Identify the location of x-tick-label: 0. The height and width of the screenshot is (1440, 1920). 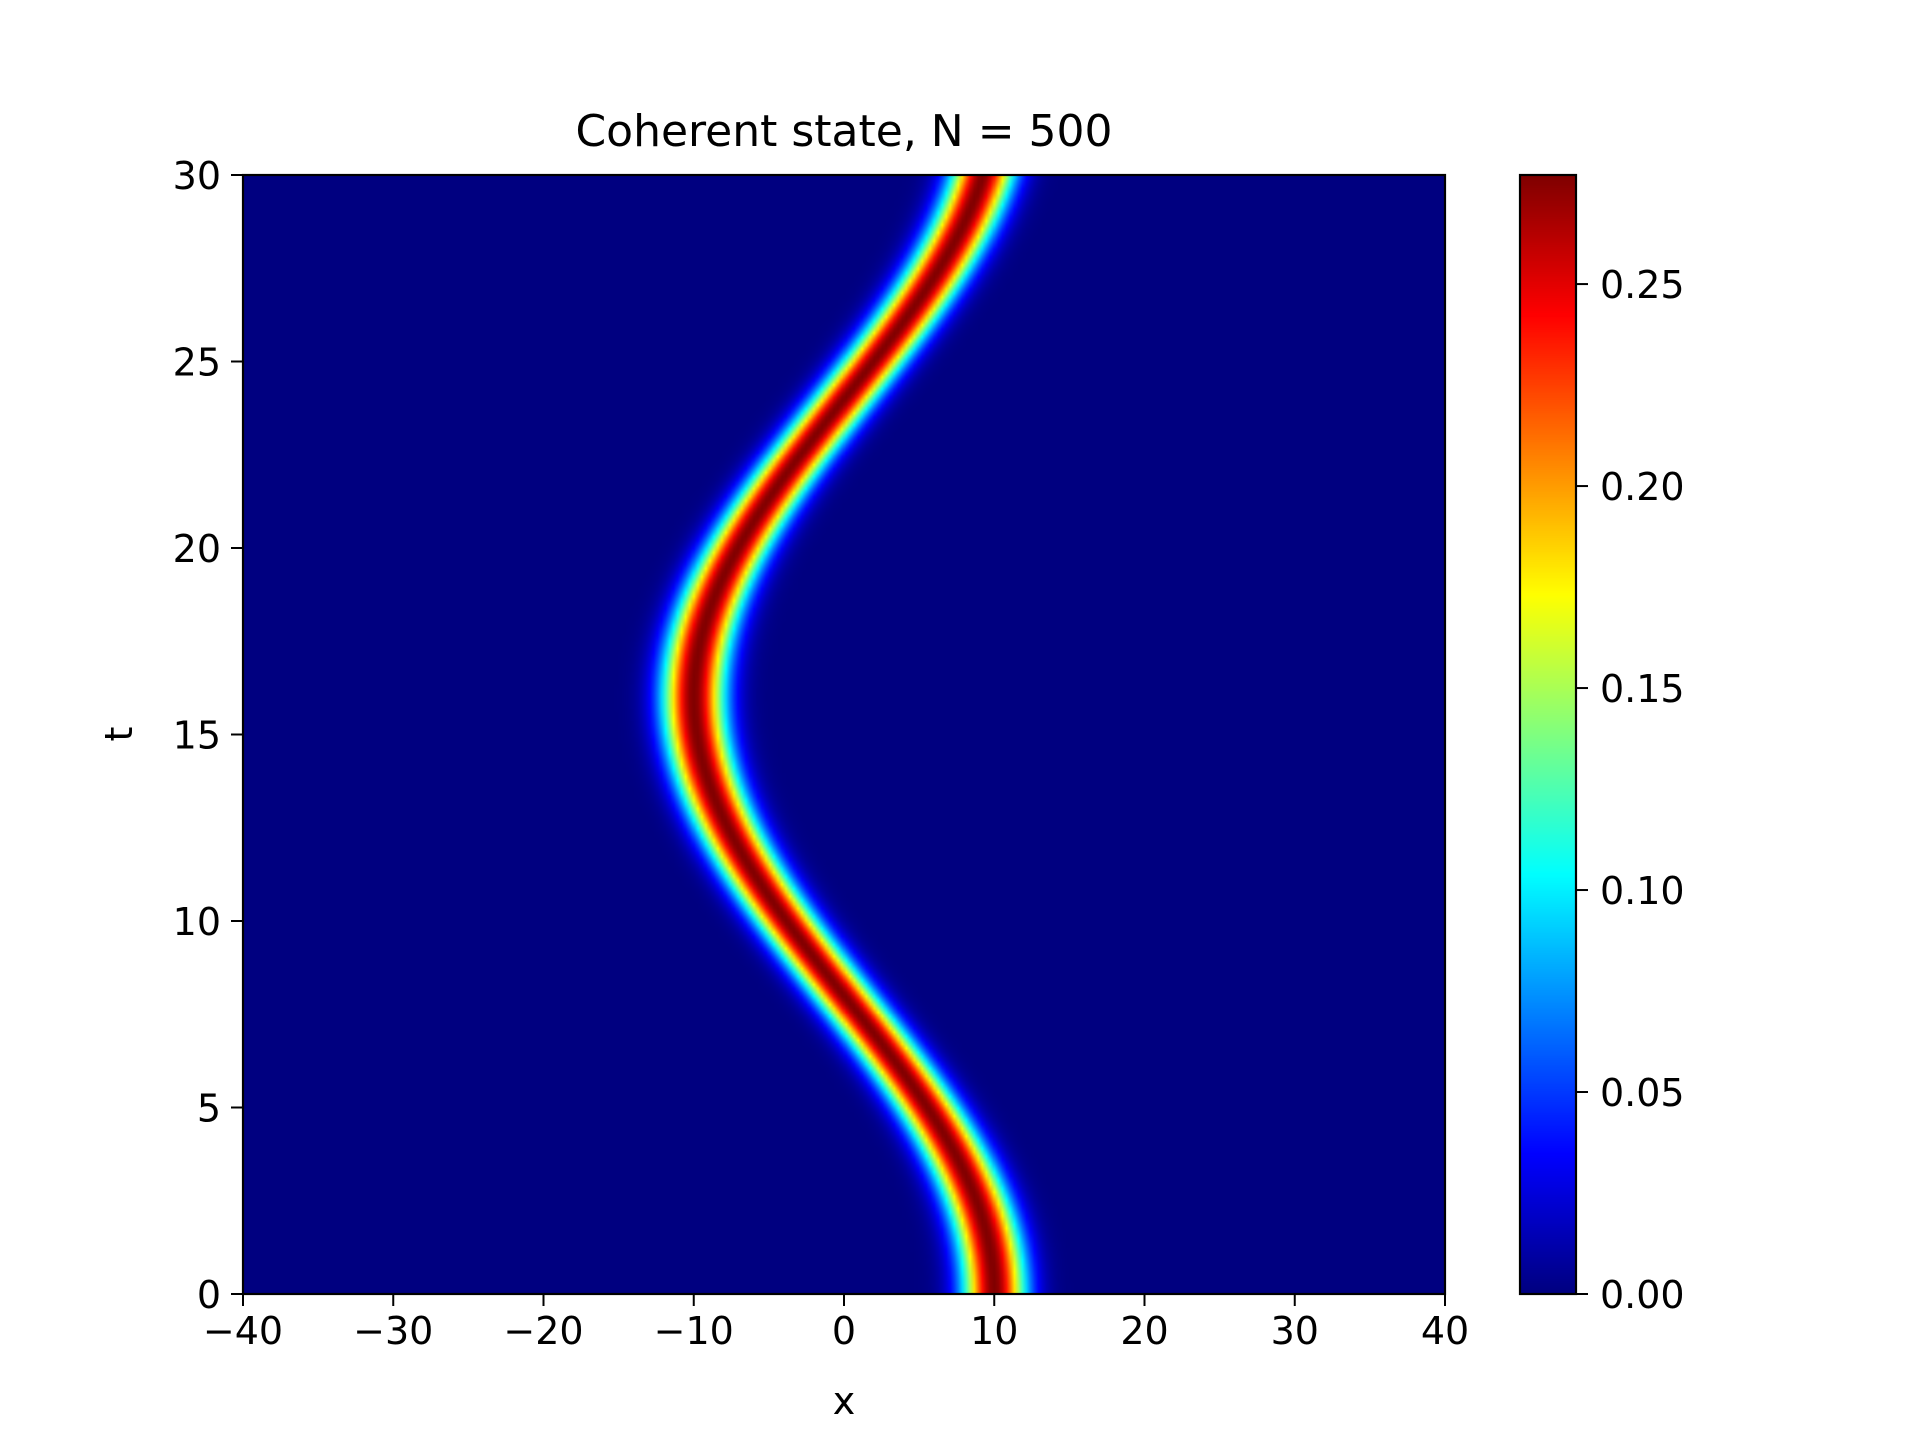
(844, 1331).